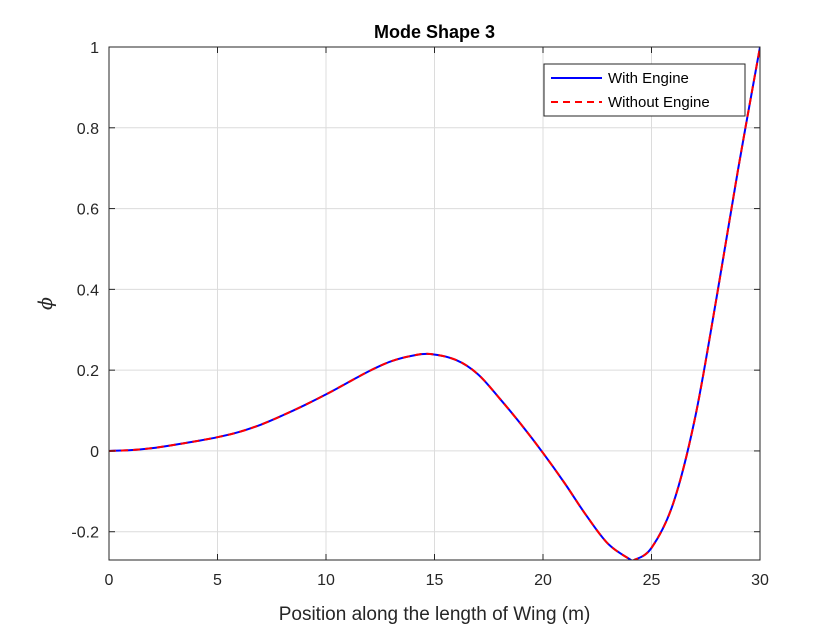 Image resolution: width=840 pixels, height=630 pixels. What do you see at coordinates (88, 210) in the screenshot?
I see `y-tick-label: 0.6` at bounding box center [88, 210].